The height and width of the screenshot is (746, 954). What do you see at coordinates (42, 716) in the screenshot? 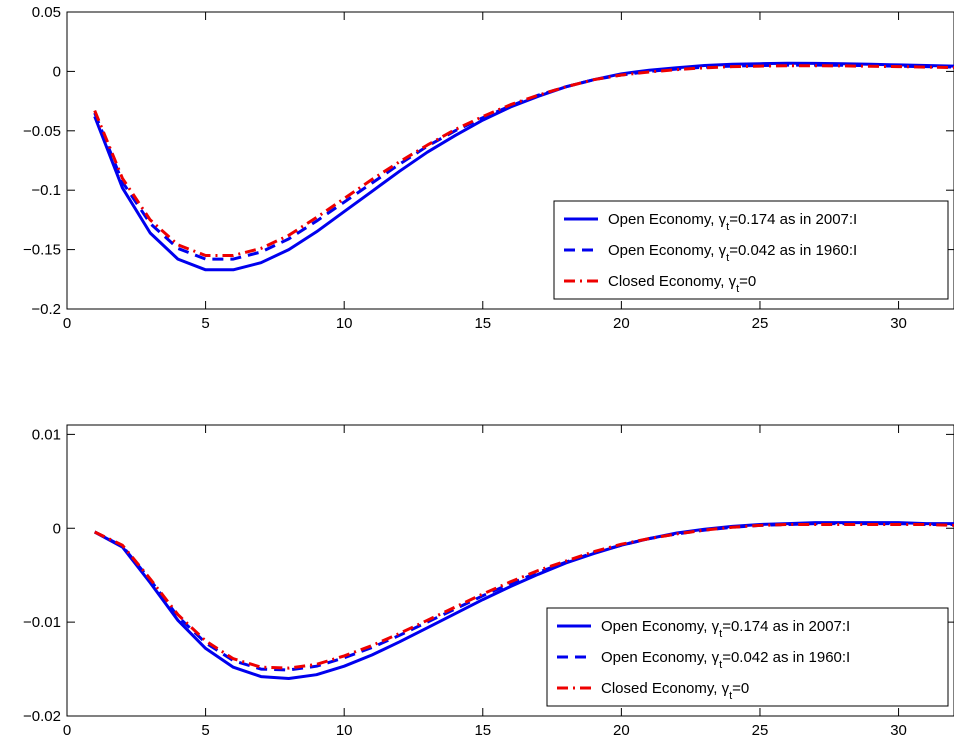
I see `y-tick-label: −0.02` at bounding box center [42, 716].